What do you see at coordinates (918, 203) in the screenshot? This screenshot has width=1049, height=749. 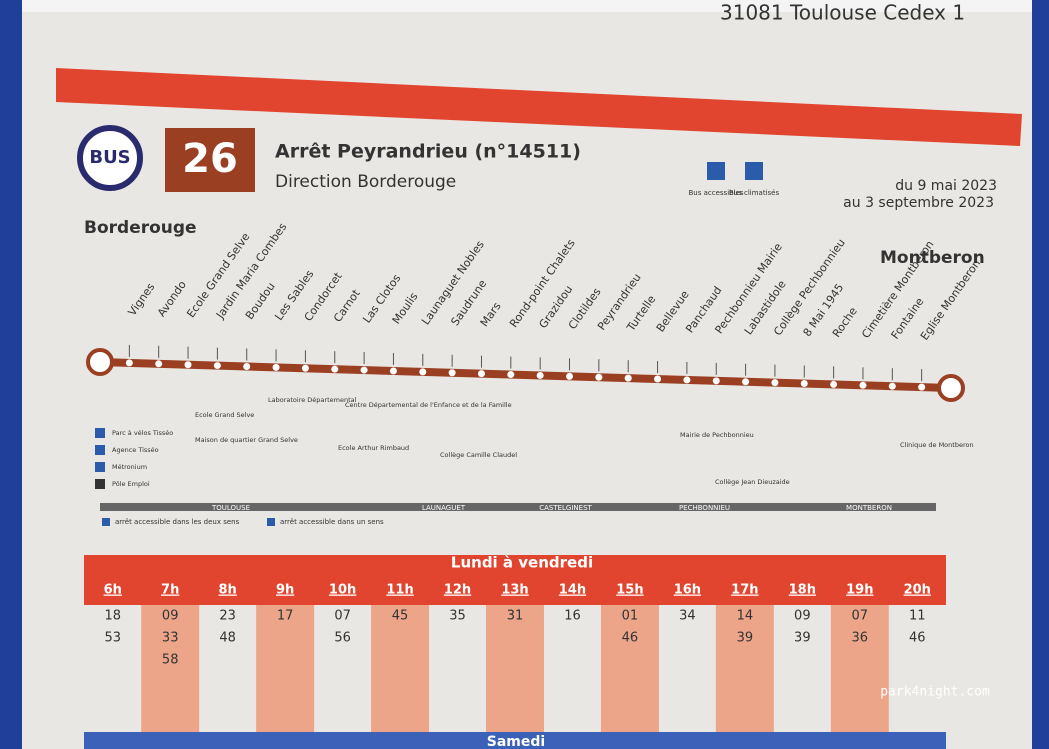 I see `validity: au 3 septembre 2023` at bounding box center [918, 203].